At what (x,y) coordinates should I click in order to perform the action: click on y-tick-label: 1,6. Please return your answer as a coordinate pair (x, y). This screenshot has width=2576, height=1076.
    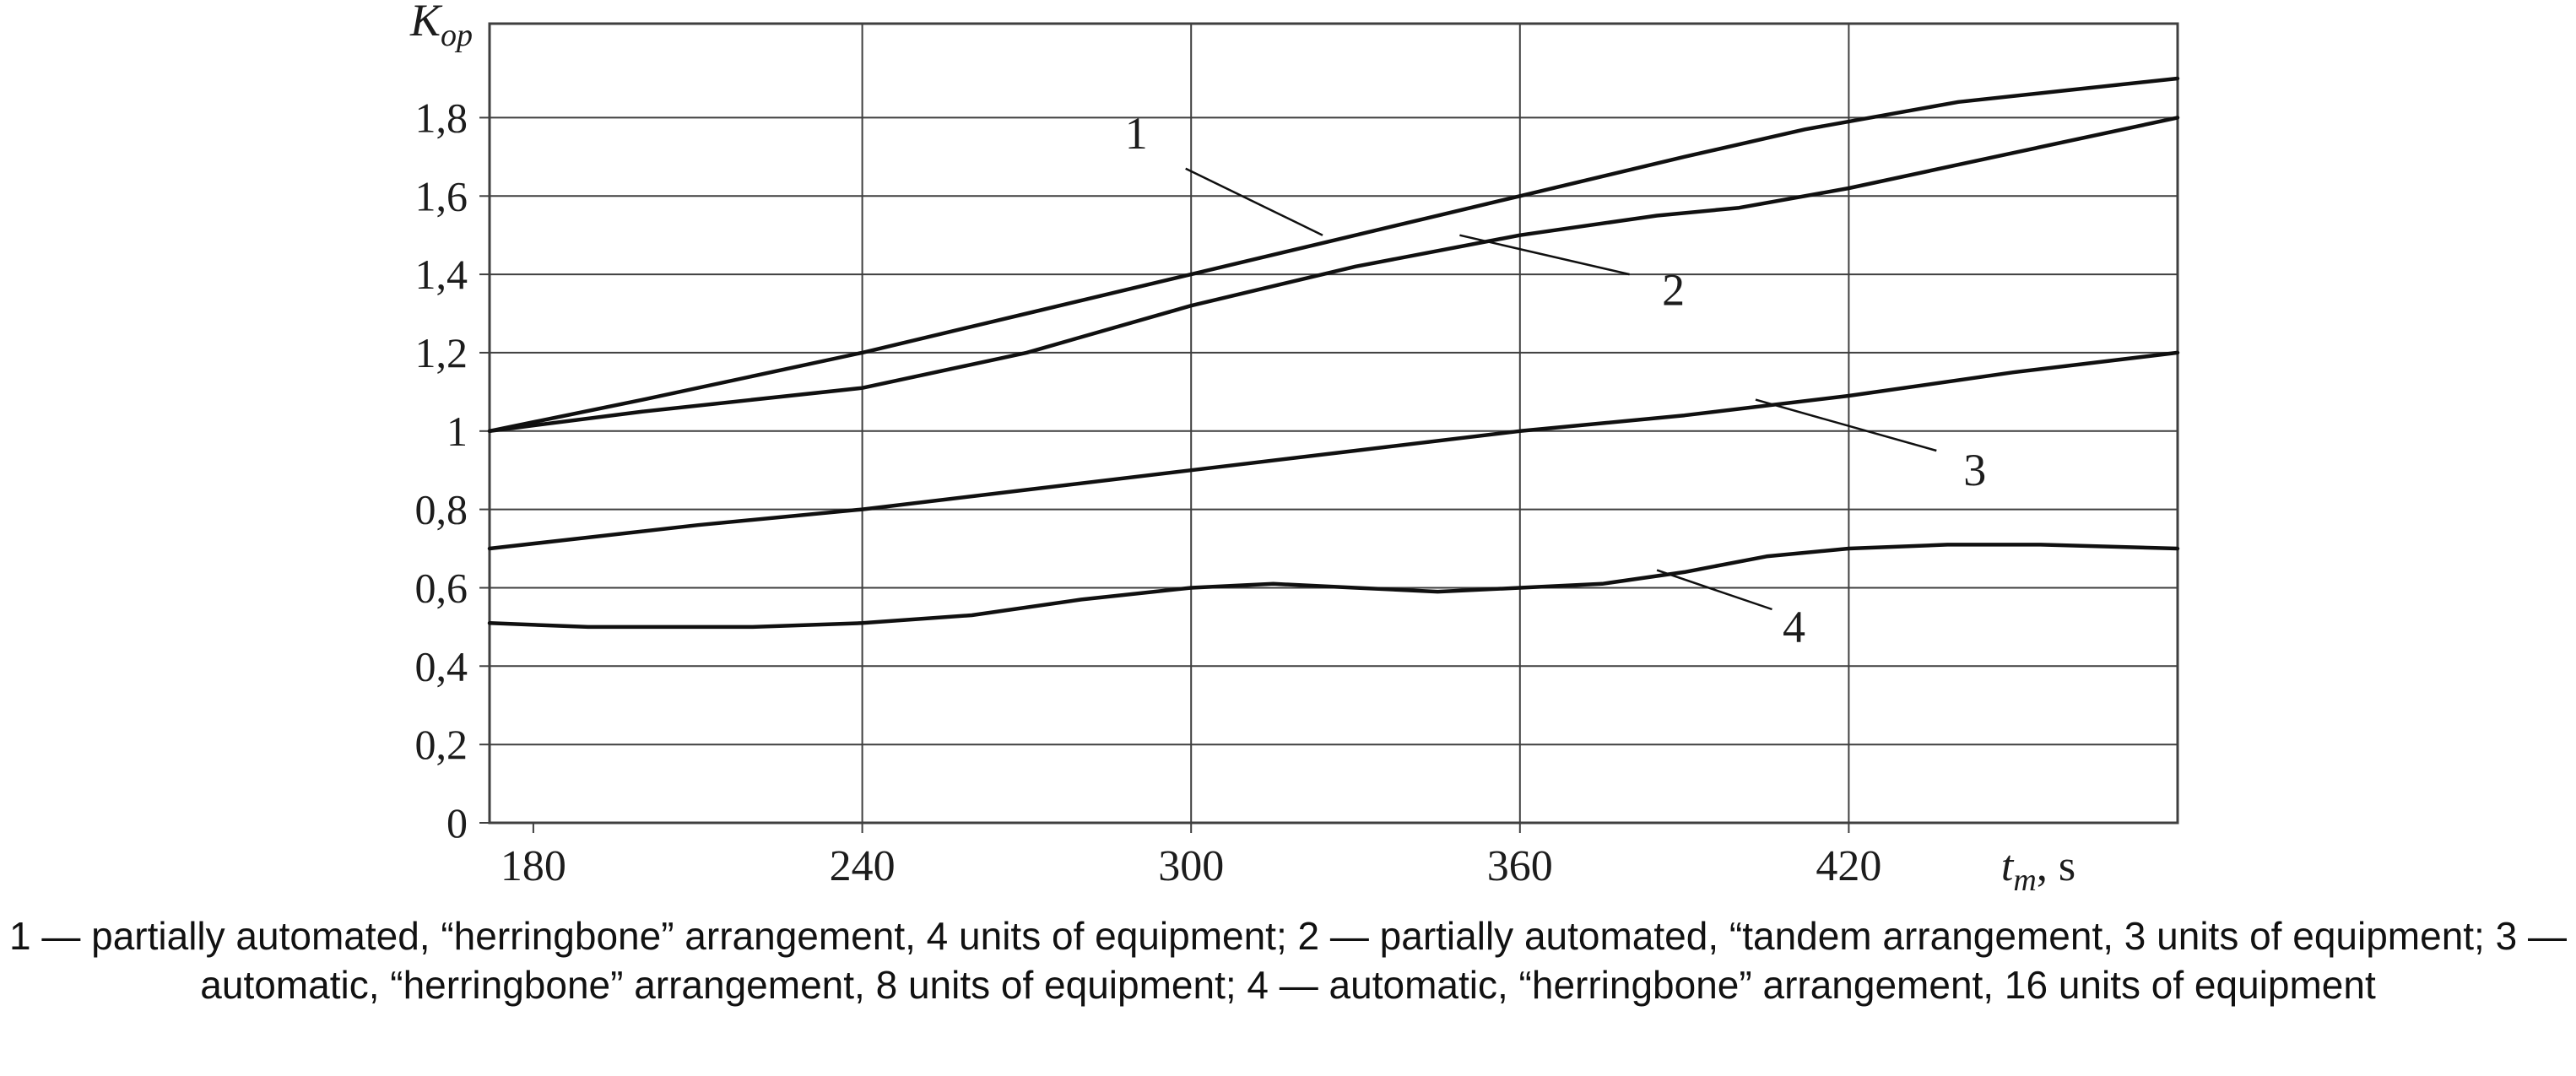
    Looking at the image, I should click on (441, 195).